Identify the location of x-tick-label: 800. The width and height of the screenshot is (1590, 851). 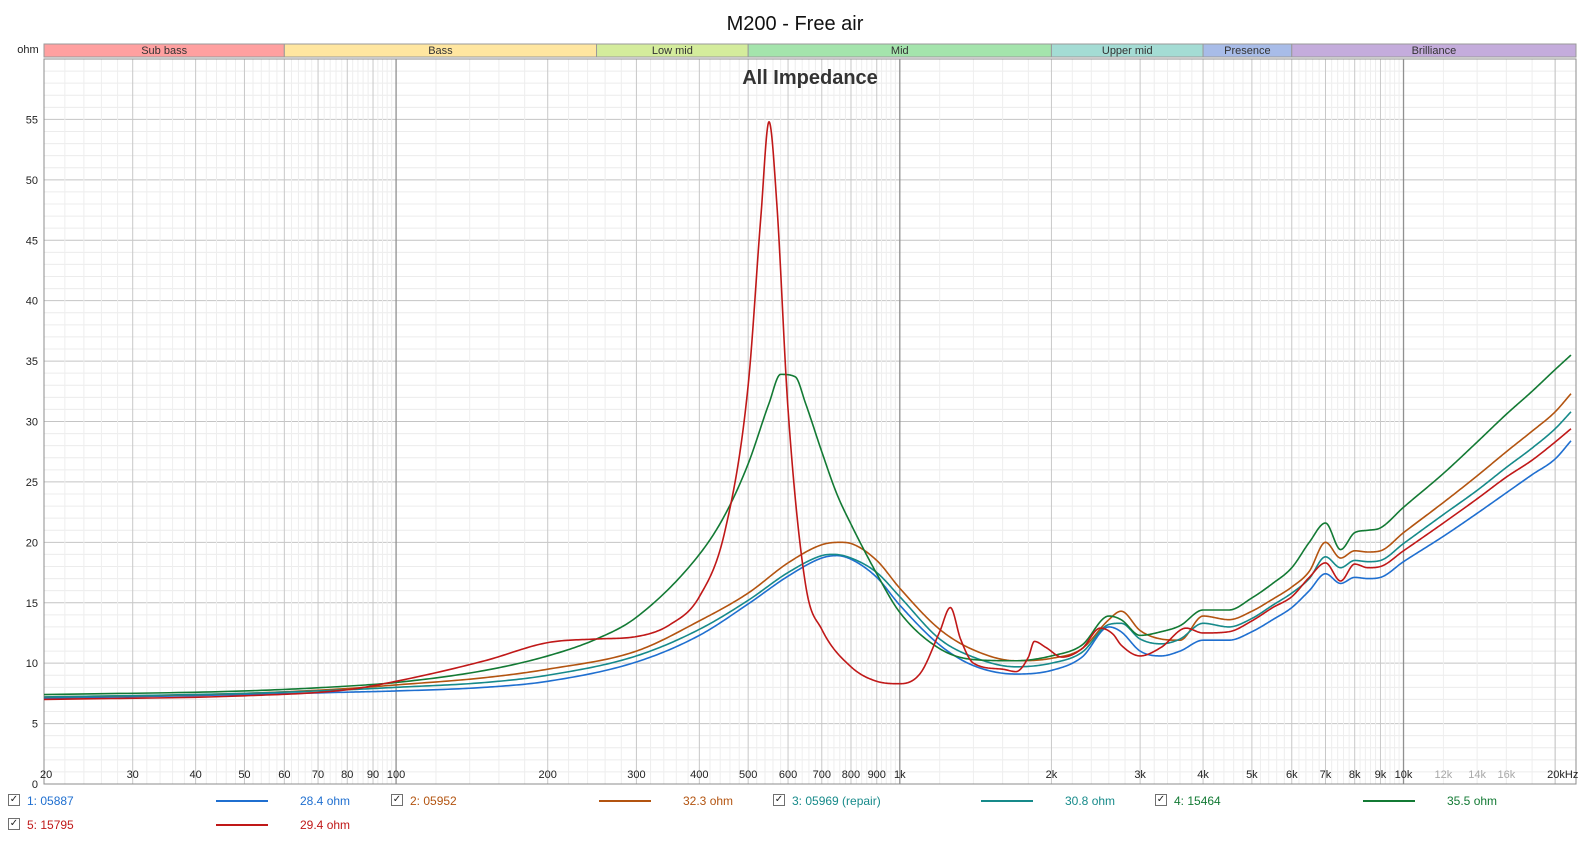
(851, 775).